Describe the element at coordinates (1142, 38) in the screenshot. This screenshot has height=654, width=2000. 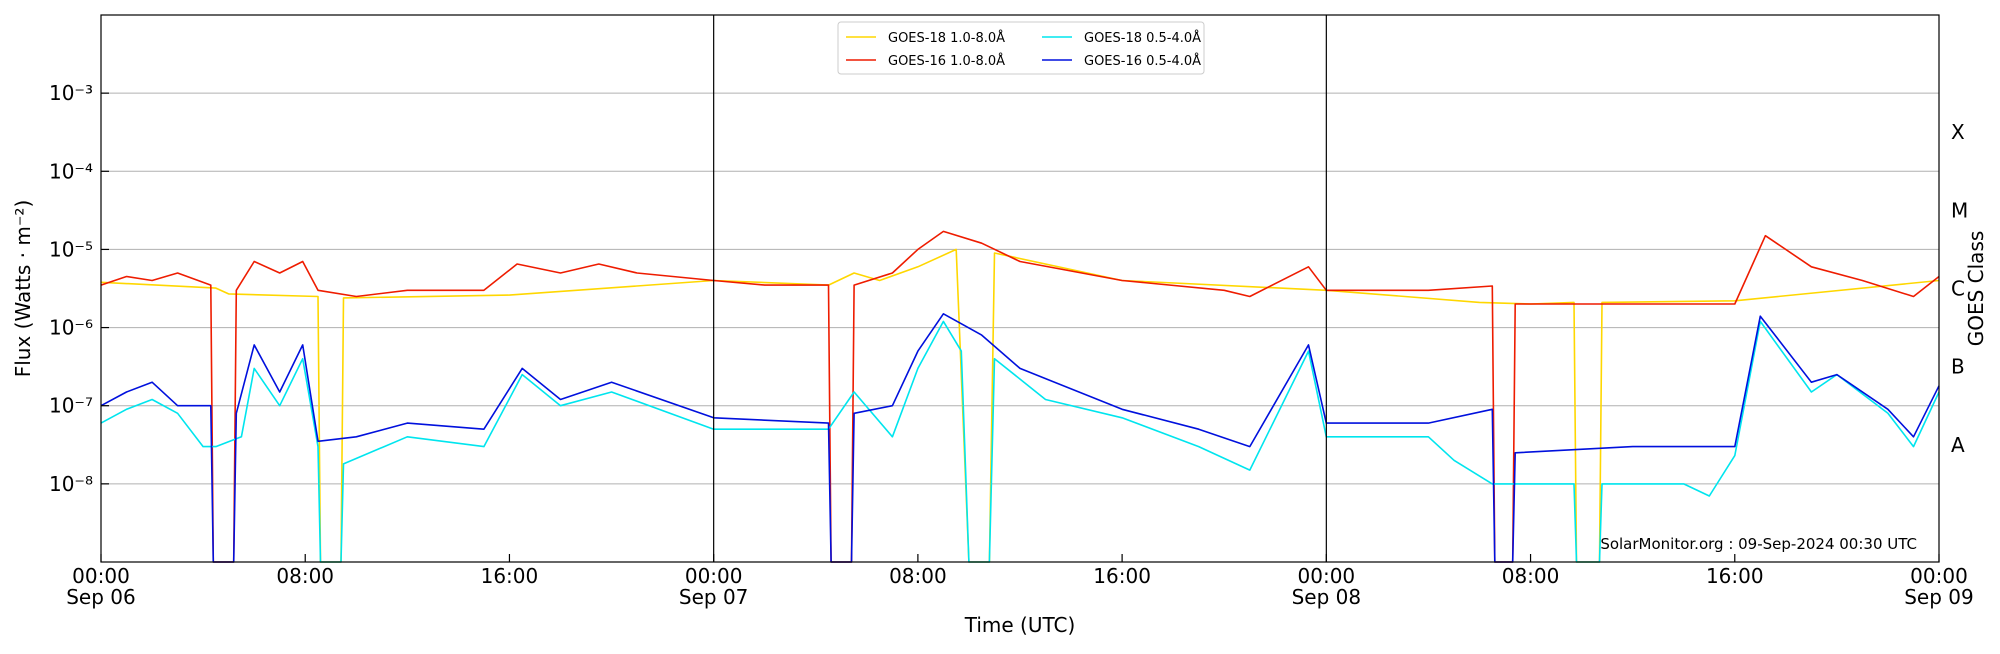
I see `legend-label: GOES-18 0.5-4.0Å` at that location.